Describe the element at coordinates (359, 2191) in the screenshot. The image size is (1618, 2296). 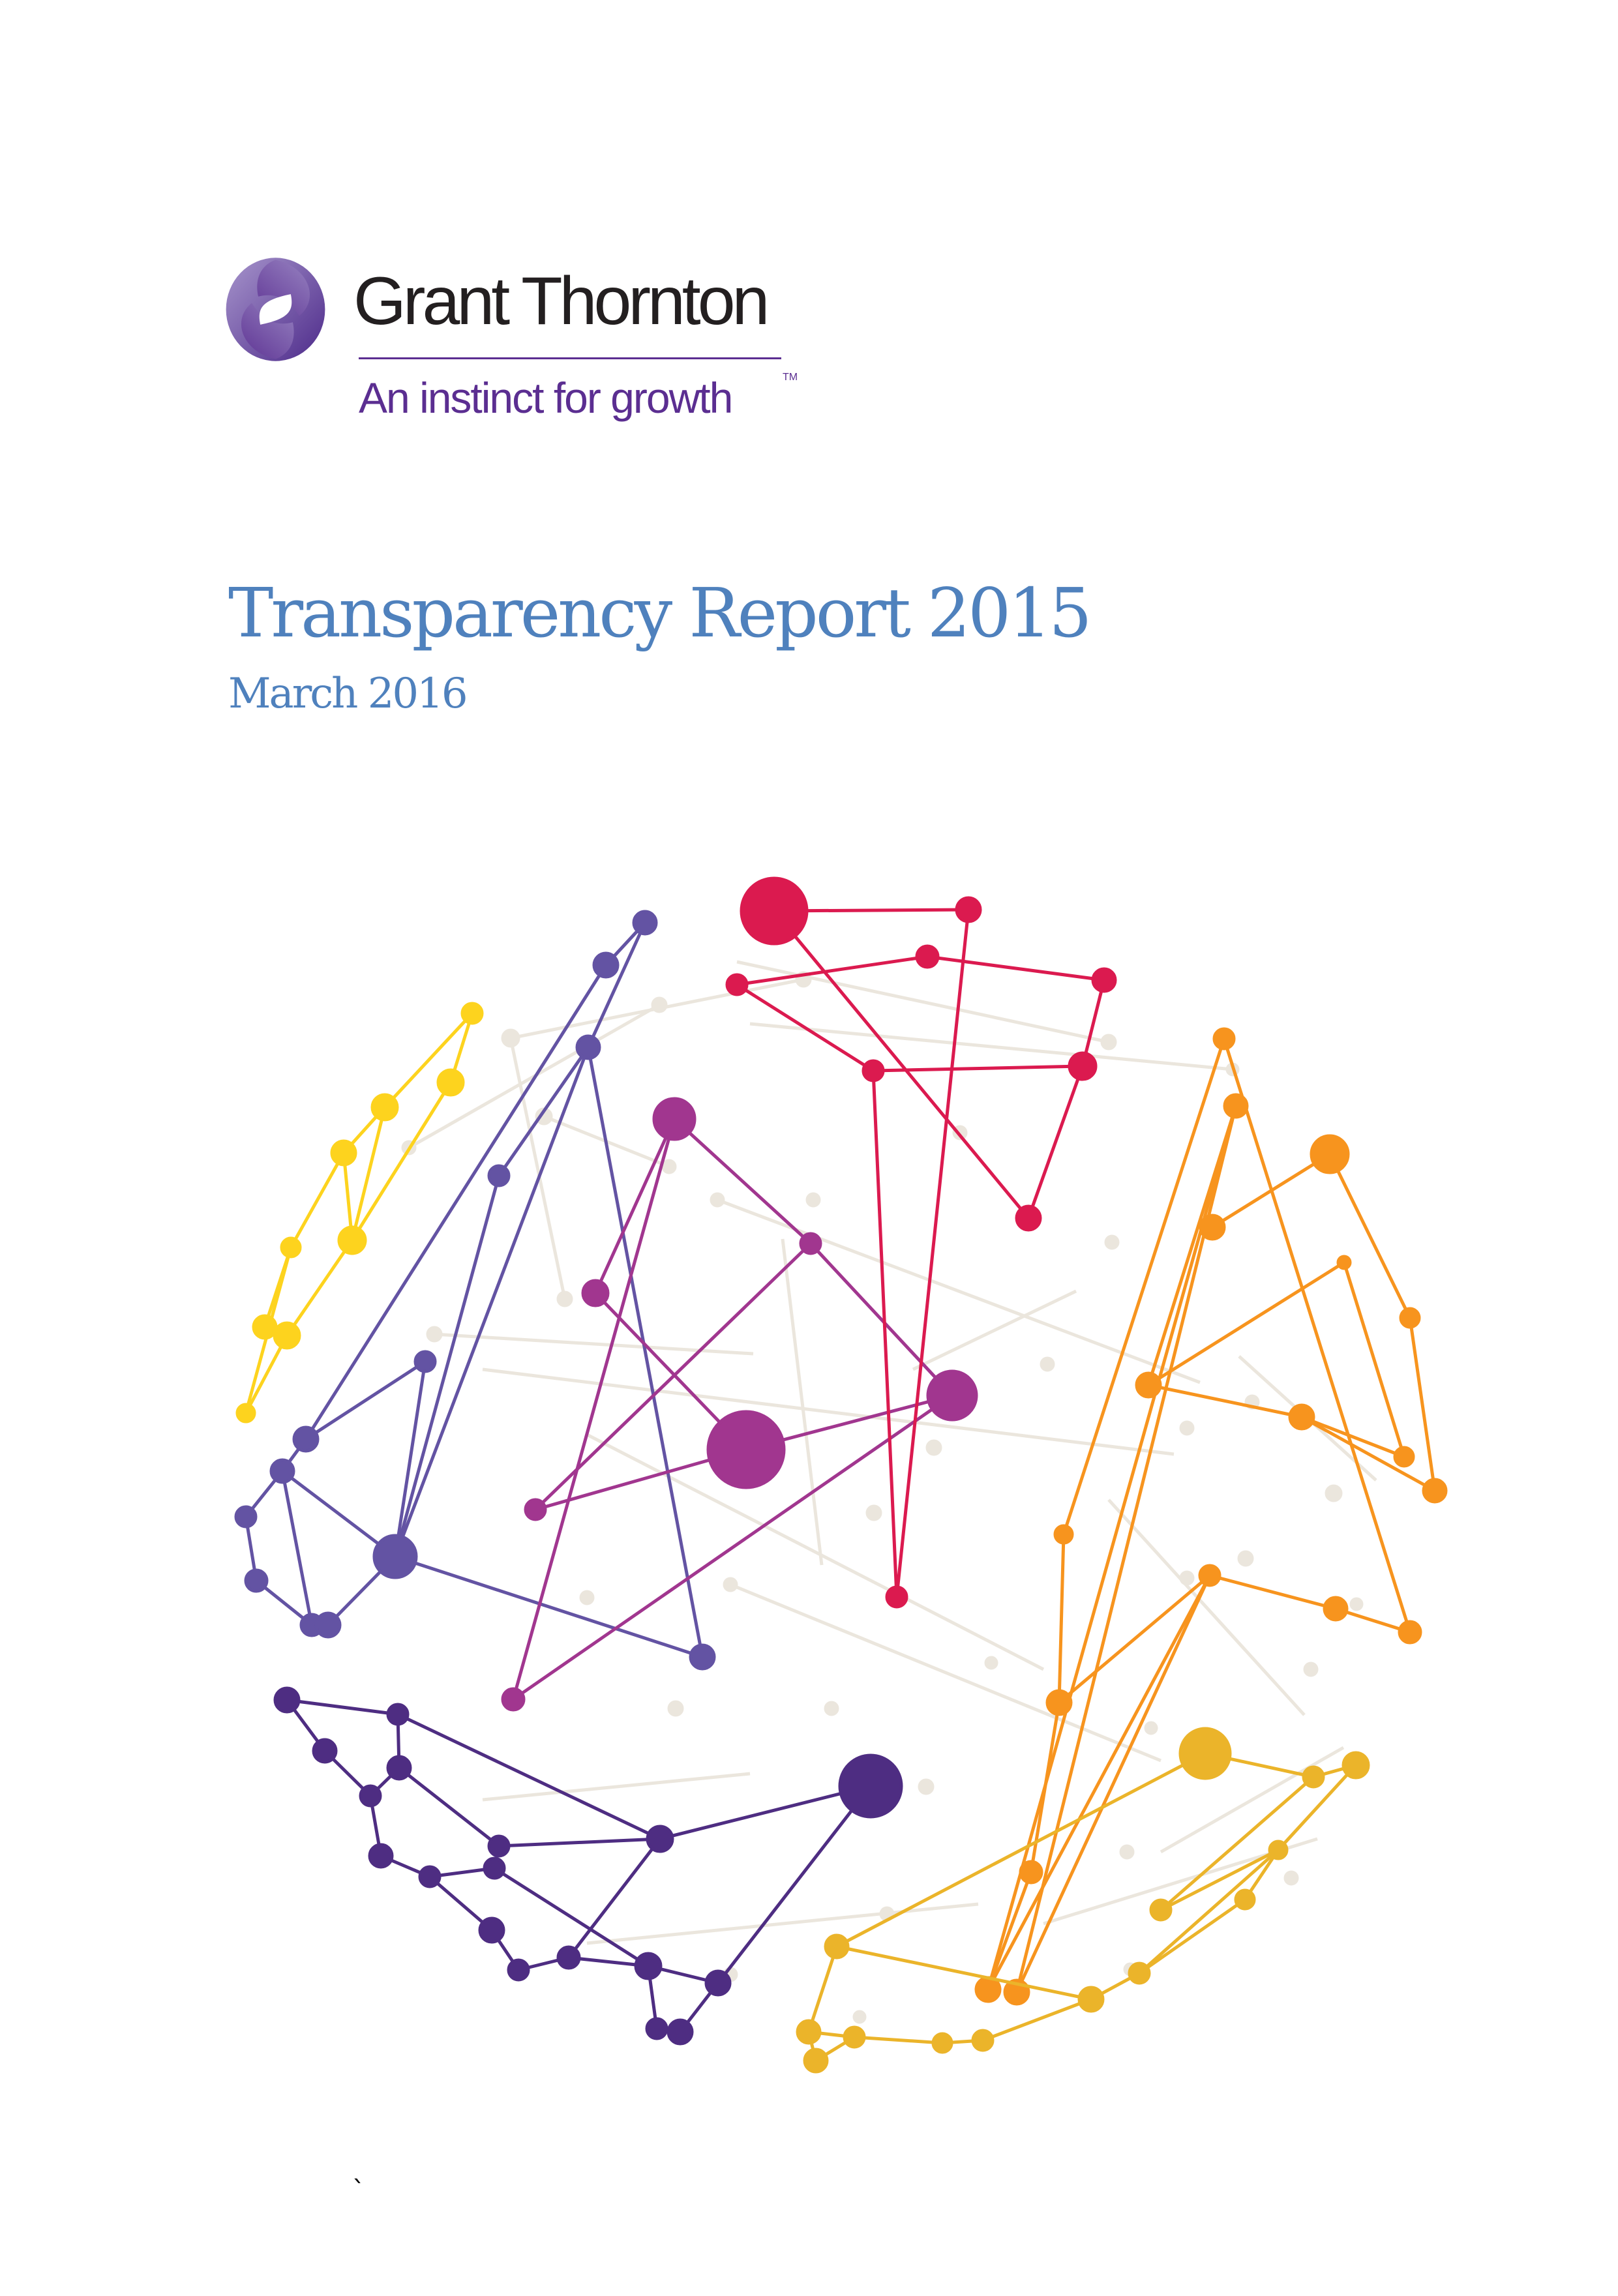
I see `stray-backtick-mark: `` at that location.